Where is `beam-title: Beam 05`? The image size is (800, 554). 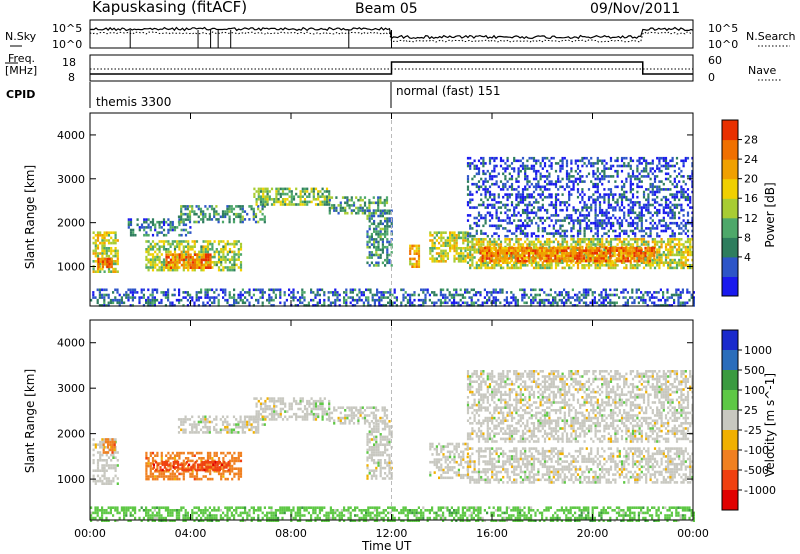 beam-title: Beam 05 is located at coordinates (386, 9).